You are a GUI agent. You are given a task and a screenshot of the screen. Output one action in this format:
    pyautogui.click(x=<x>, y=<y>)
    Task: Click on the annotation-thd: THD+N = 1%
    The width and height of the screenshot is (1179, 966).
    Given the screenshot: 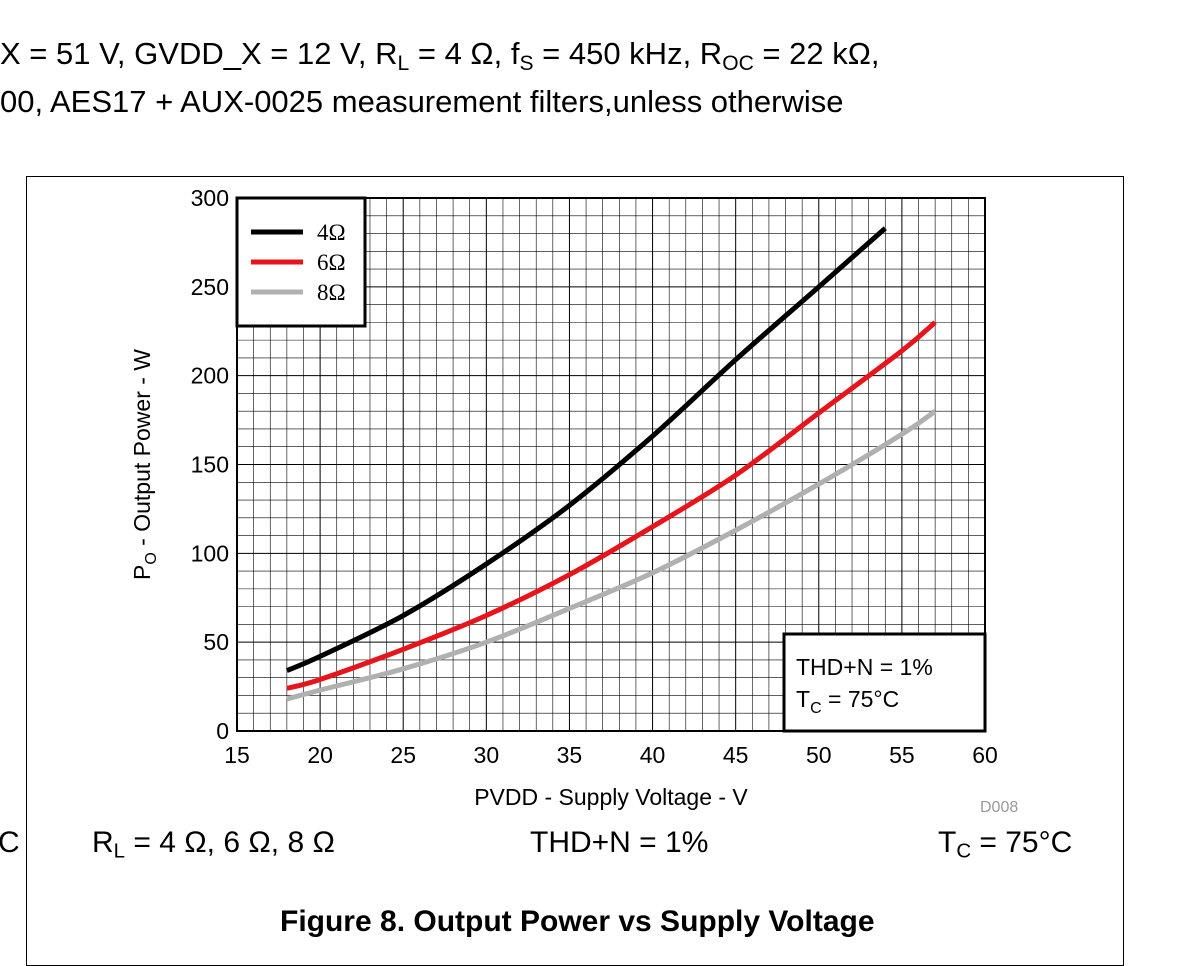 What is the action you would take?
    pyautogui.click(x=864, y=667)
    